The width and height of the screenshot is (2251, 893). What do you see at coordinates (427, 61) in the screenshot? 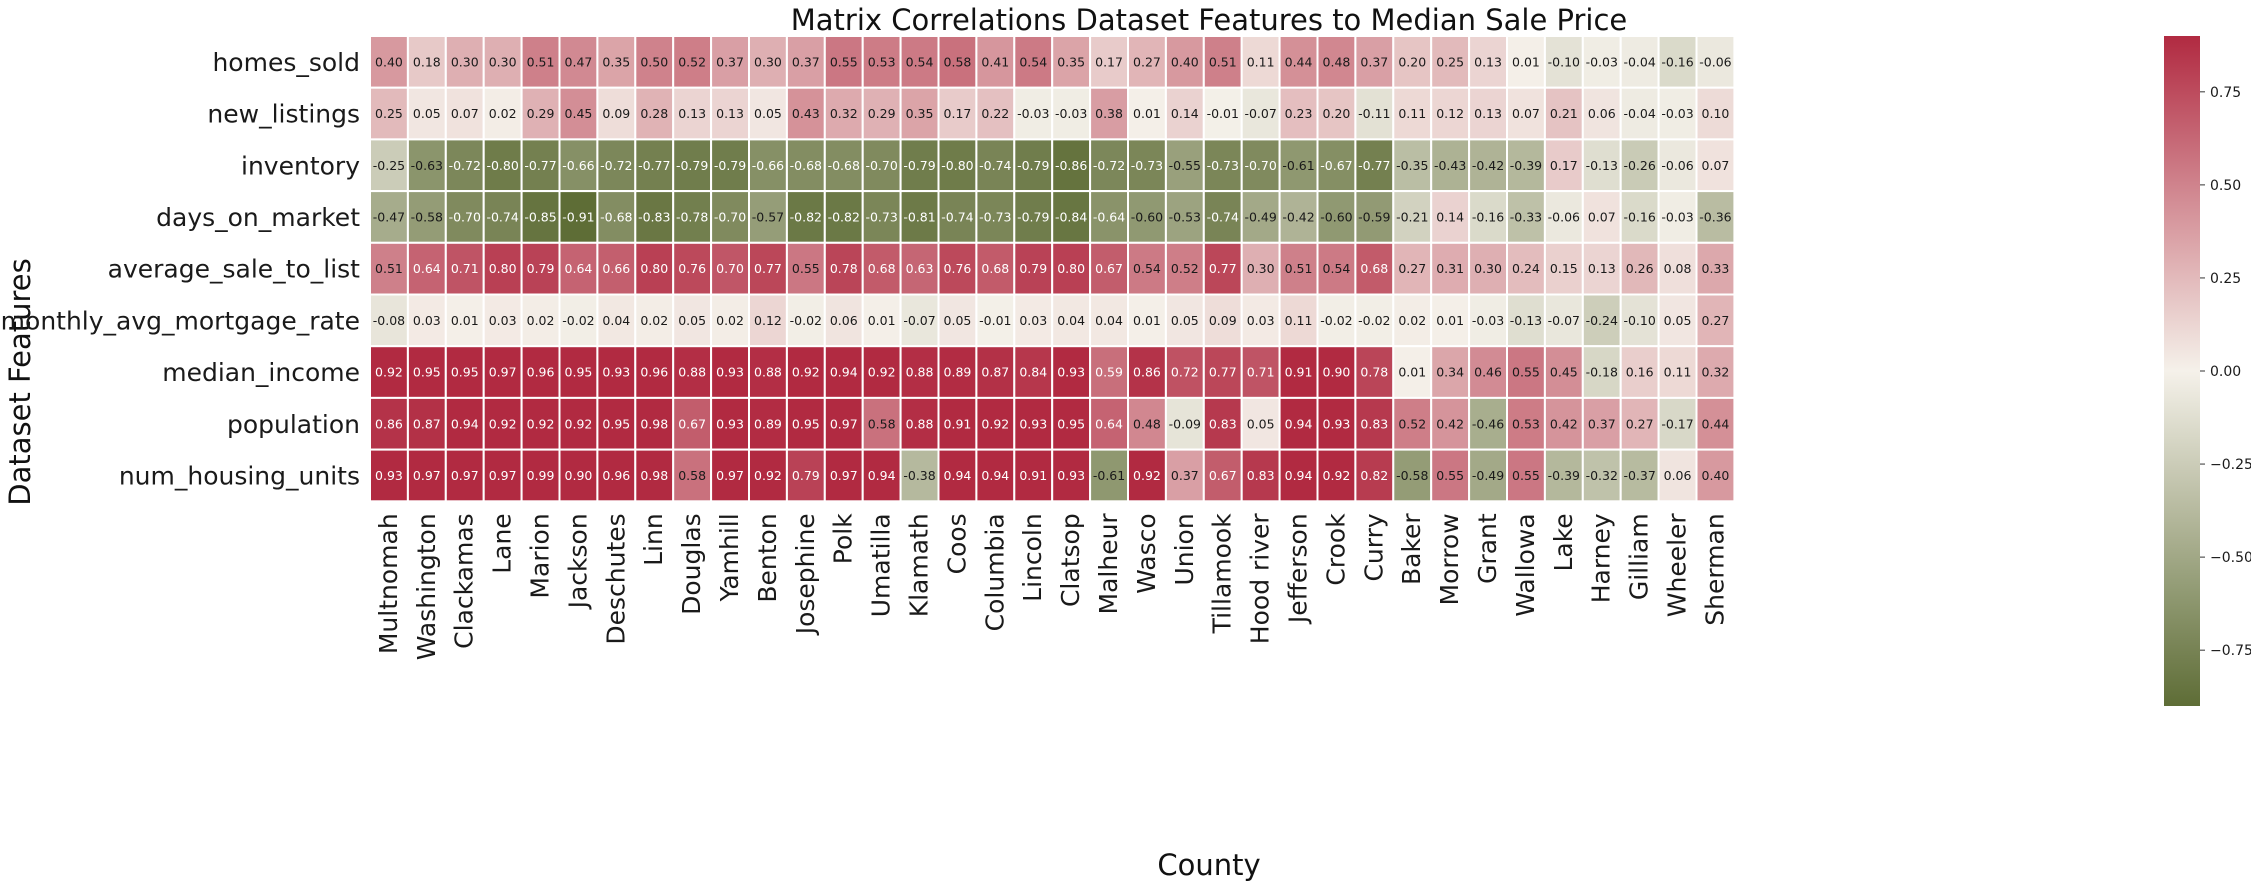
I see `cell-value-label: 0.18` at bounding box center [427, 61].